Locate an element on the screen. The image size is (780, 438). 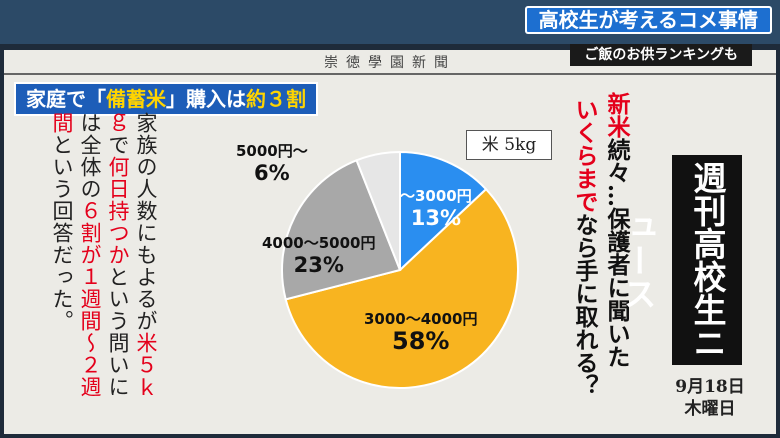
slice-name-1: 3000〜4000円 is located at coordinates (421, 319).